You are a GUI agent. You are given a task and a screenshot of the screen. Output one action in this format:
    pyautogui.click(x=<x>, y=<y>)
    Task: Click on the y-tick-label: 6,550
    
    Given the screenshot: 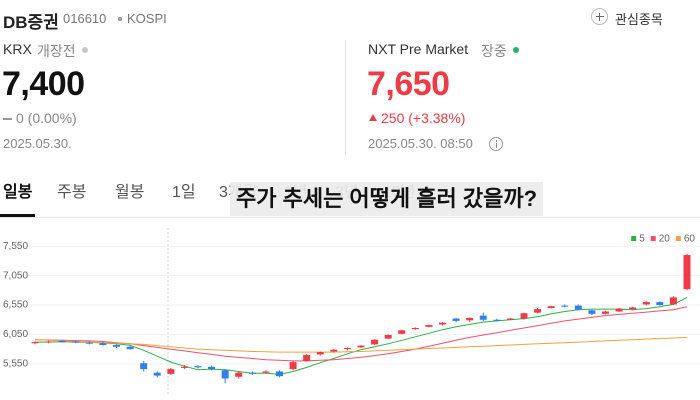 What is the action you would take?
    pyautogui.click(x=15, y=305)
    